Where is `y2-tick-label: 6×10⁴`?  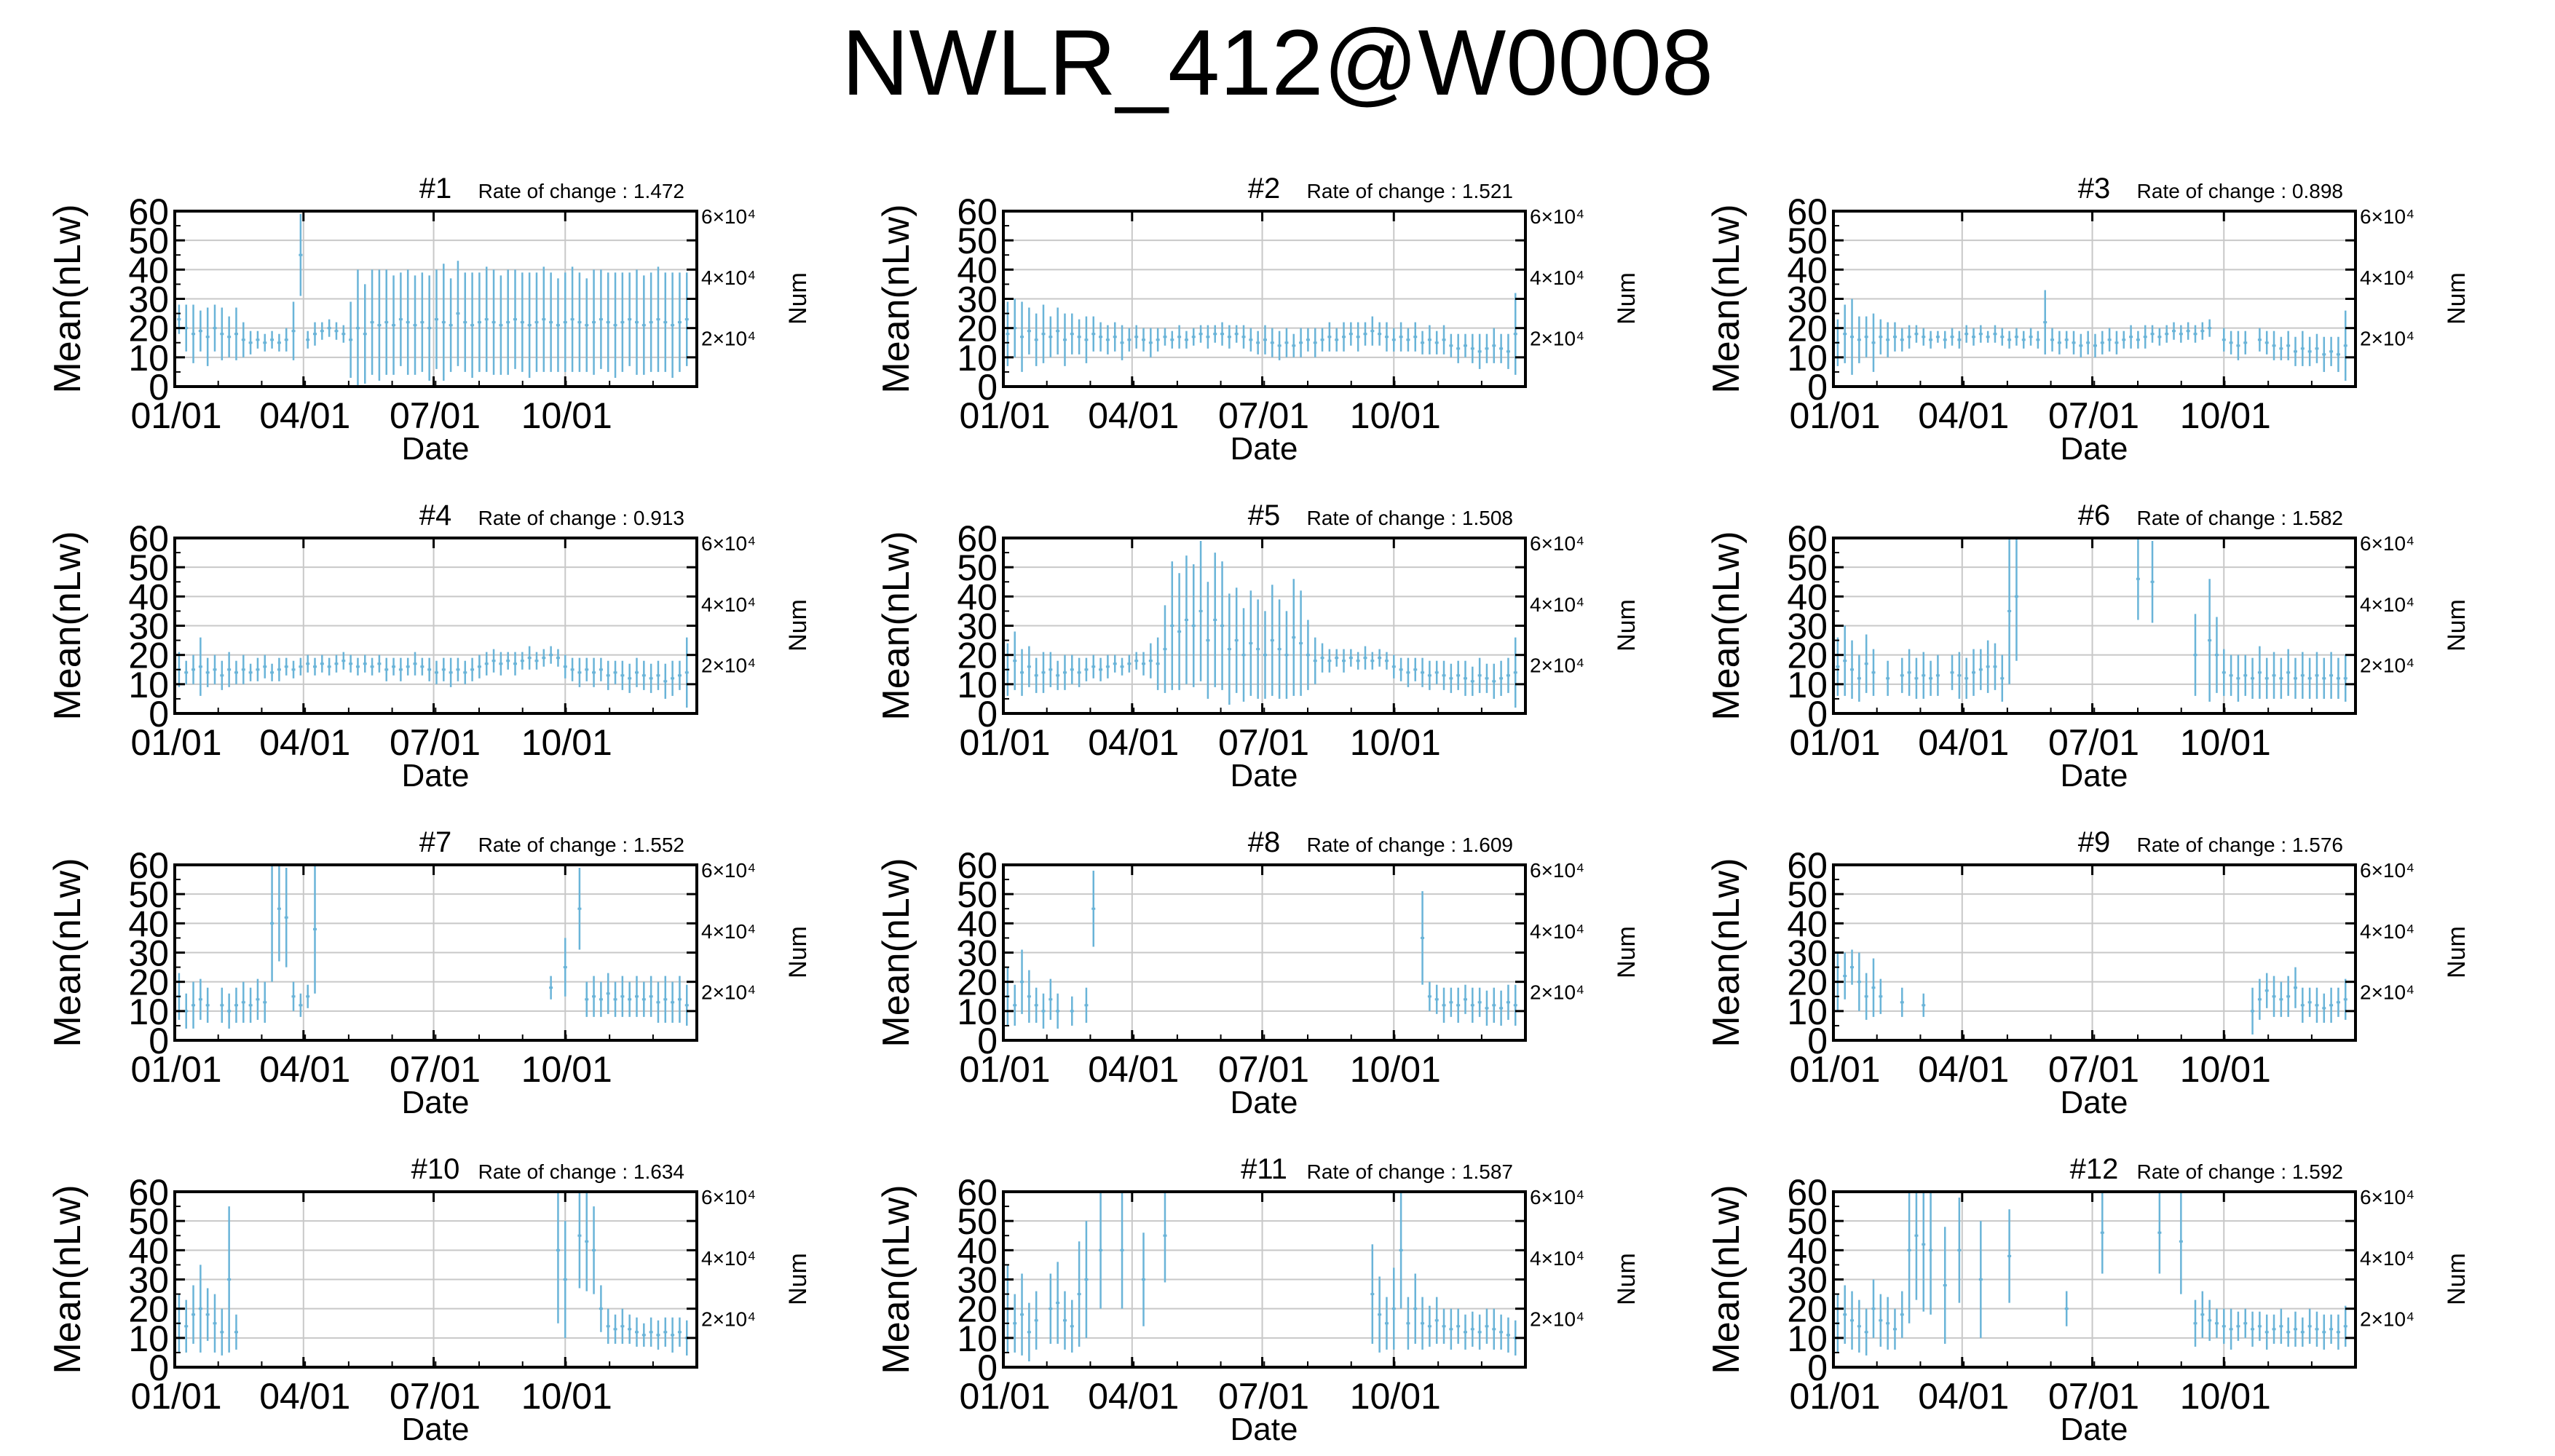
y2-tick-label: 6×10⁴ is located at coordinates (2387, 543).